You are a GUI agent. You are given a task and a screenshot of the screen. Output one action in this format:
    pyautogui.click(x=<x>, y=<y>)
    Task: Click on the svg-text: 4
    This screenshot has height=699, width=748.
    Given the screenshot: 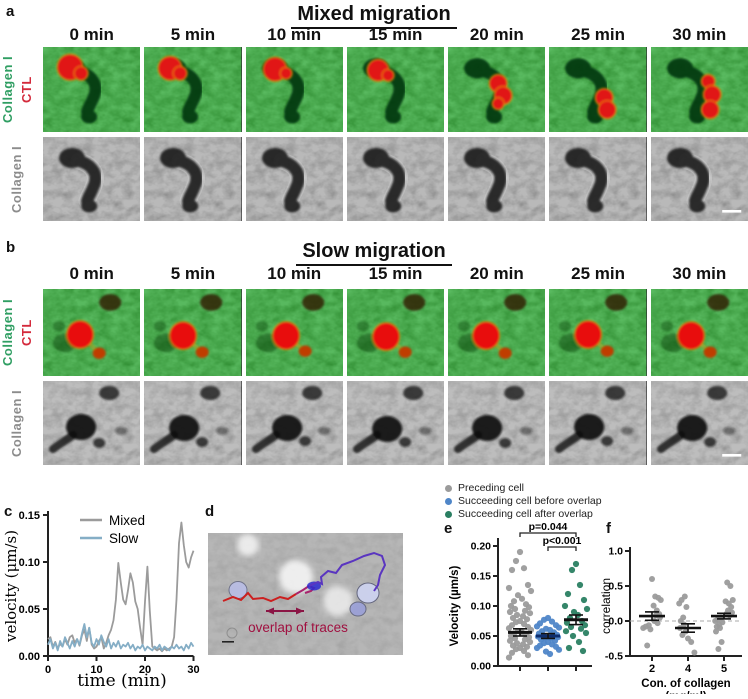 What is the action you would take?
    pyautogui.click(x=688, y=669)
    